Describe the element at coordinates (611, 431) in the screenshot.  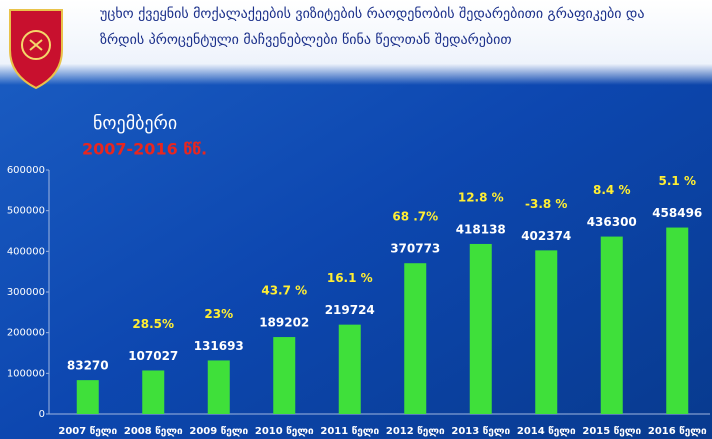
I see `x-tick-label: 2015 წელი` at that location.